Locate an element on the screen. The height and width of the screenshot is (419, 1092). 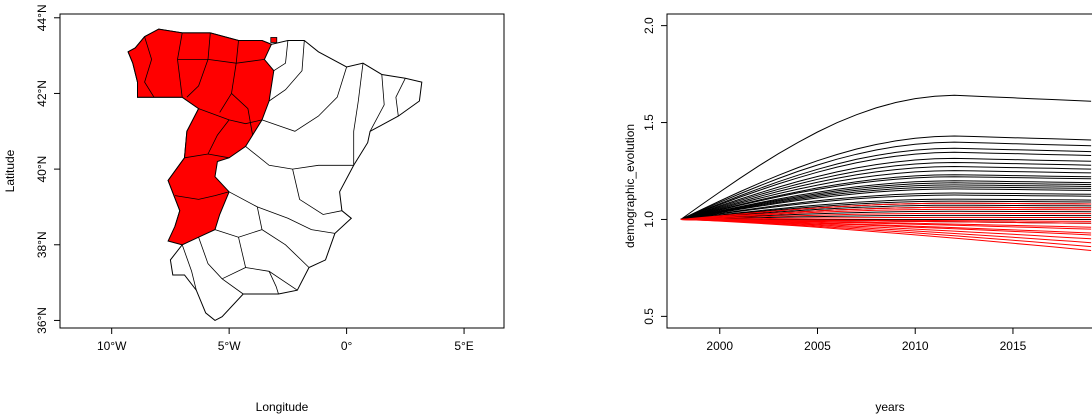
line-y-axis-label: demographic_evolution is located at coordinates (630, 186).